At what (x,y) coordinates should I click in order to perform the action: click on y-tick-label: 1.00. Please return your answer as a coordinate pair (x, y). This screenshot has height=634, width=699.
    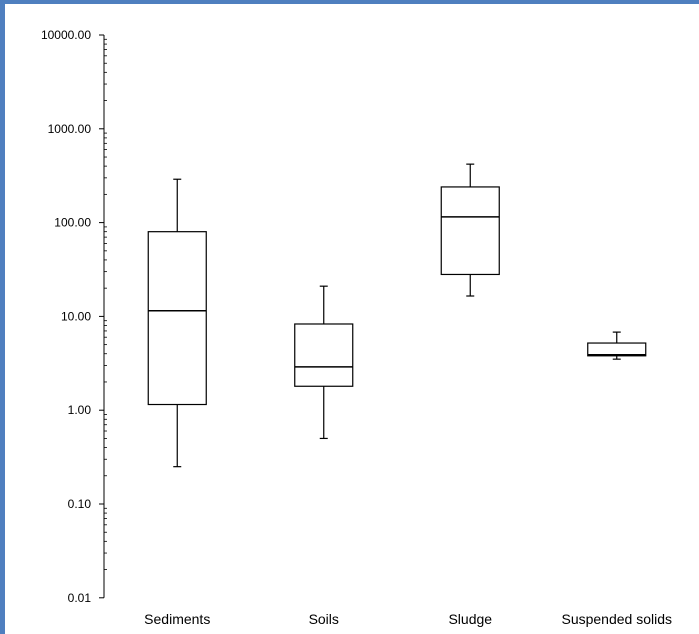
    Looking at the image, I should click on (80, 410).